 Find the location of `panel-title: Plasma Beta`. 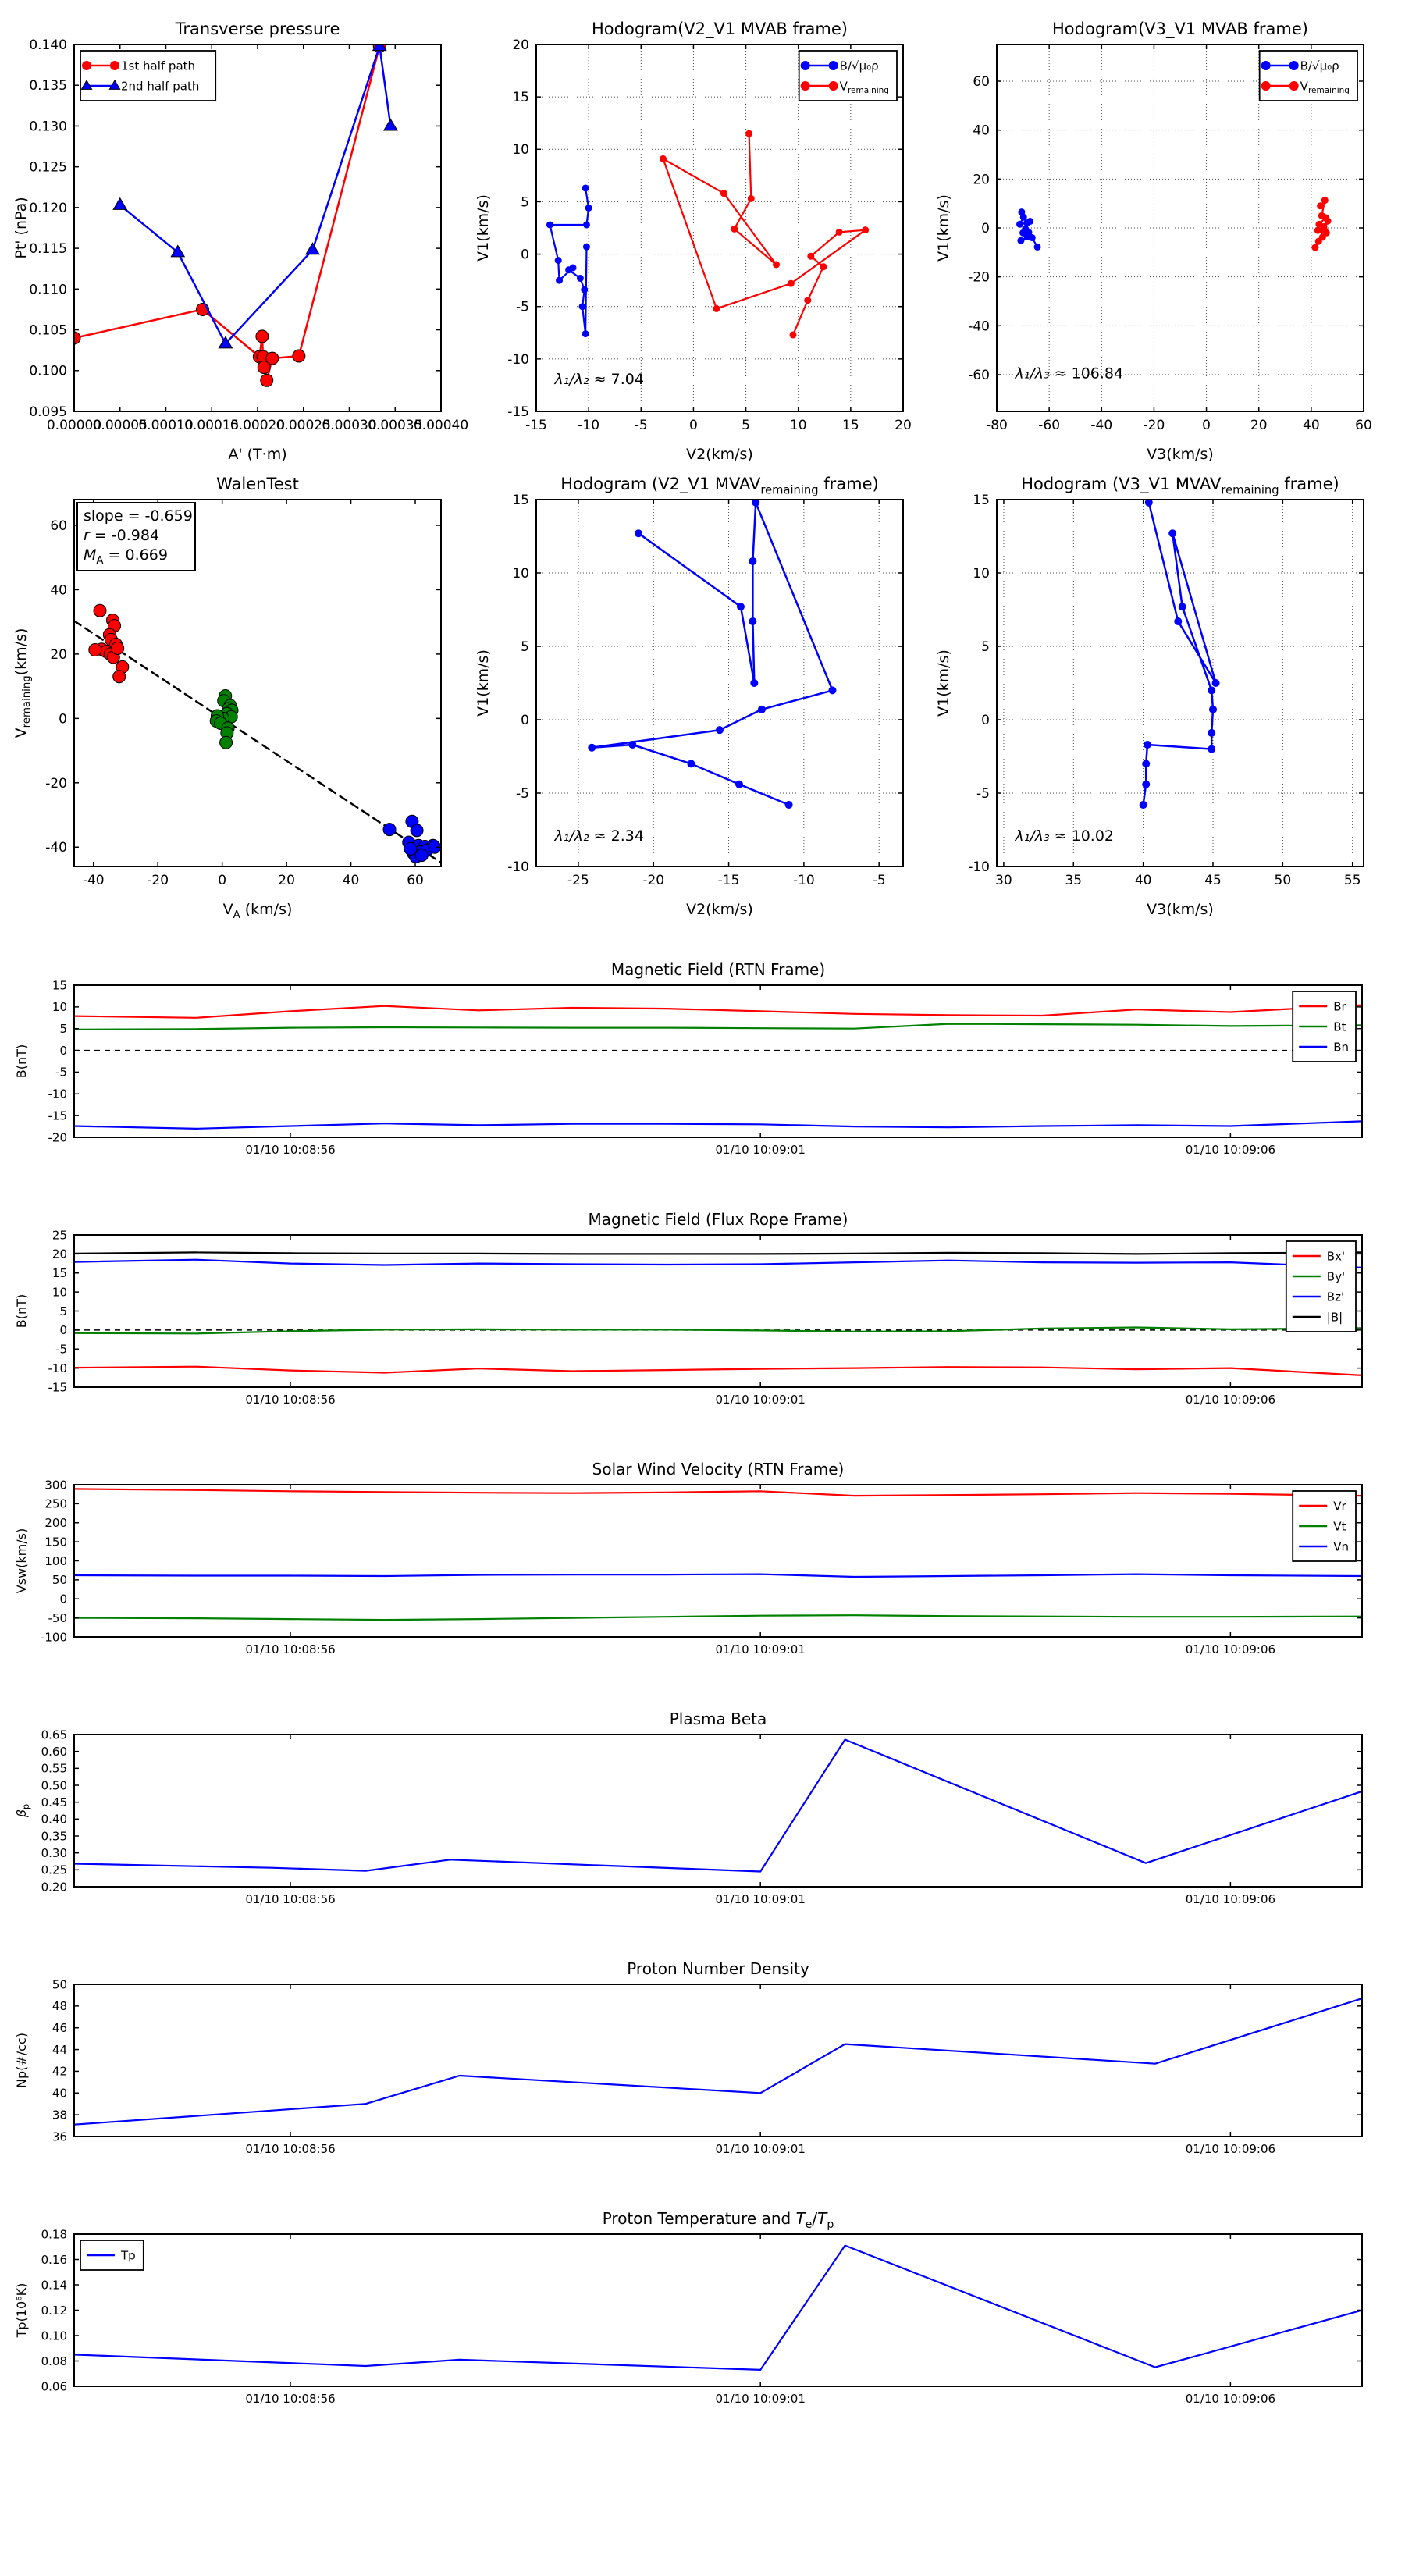

panel-title: Plasma Beta is located at coordinates (718, 1719).